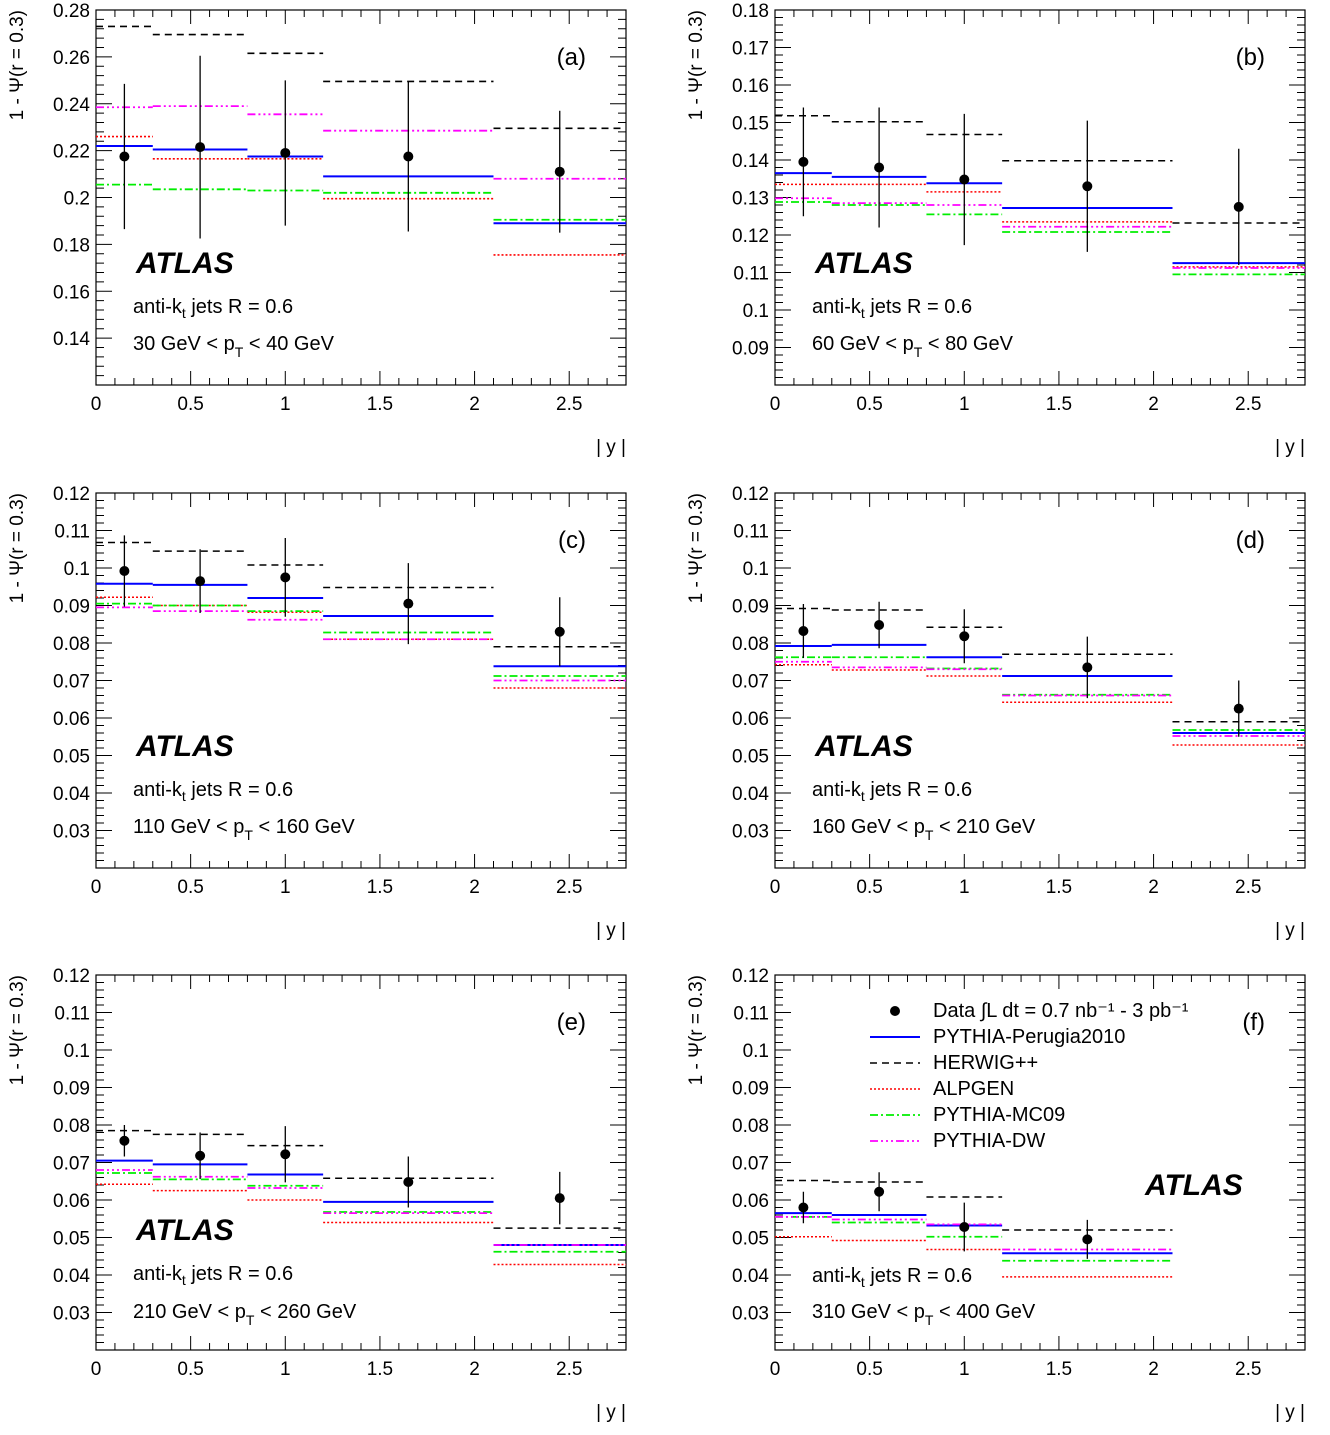 The width and height of the screenshot is (1330, 1435). Describe the element at coordinates (71, 58) in the screenshot. I see `y-tick-label: 0.26` at that location.